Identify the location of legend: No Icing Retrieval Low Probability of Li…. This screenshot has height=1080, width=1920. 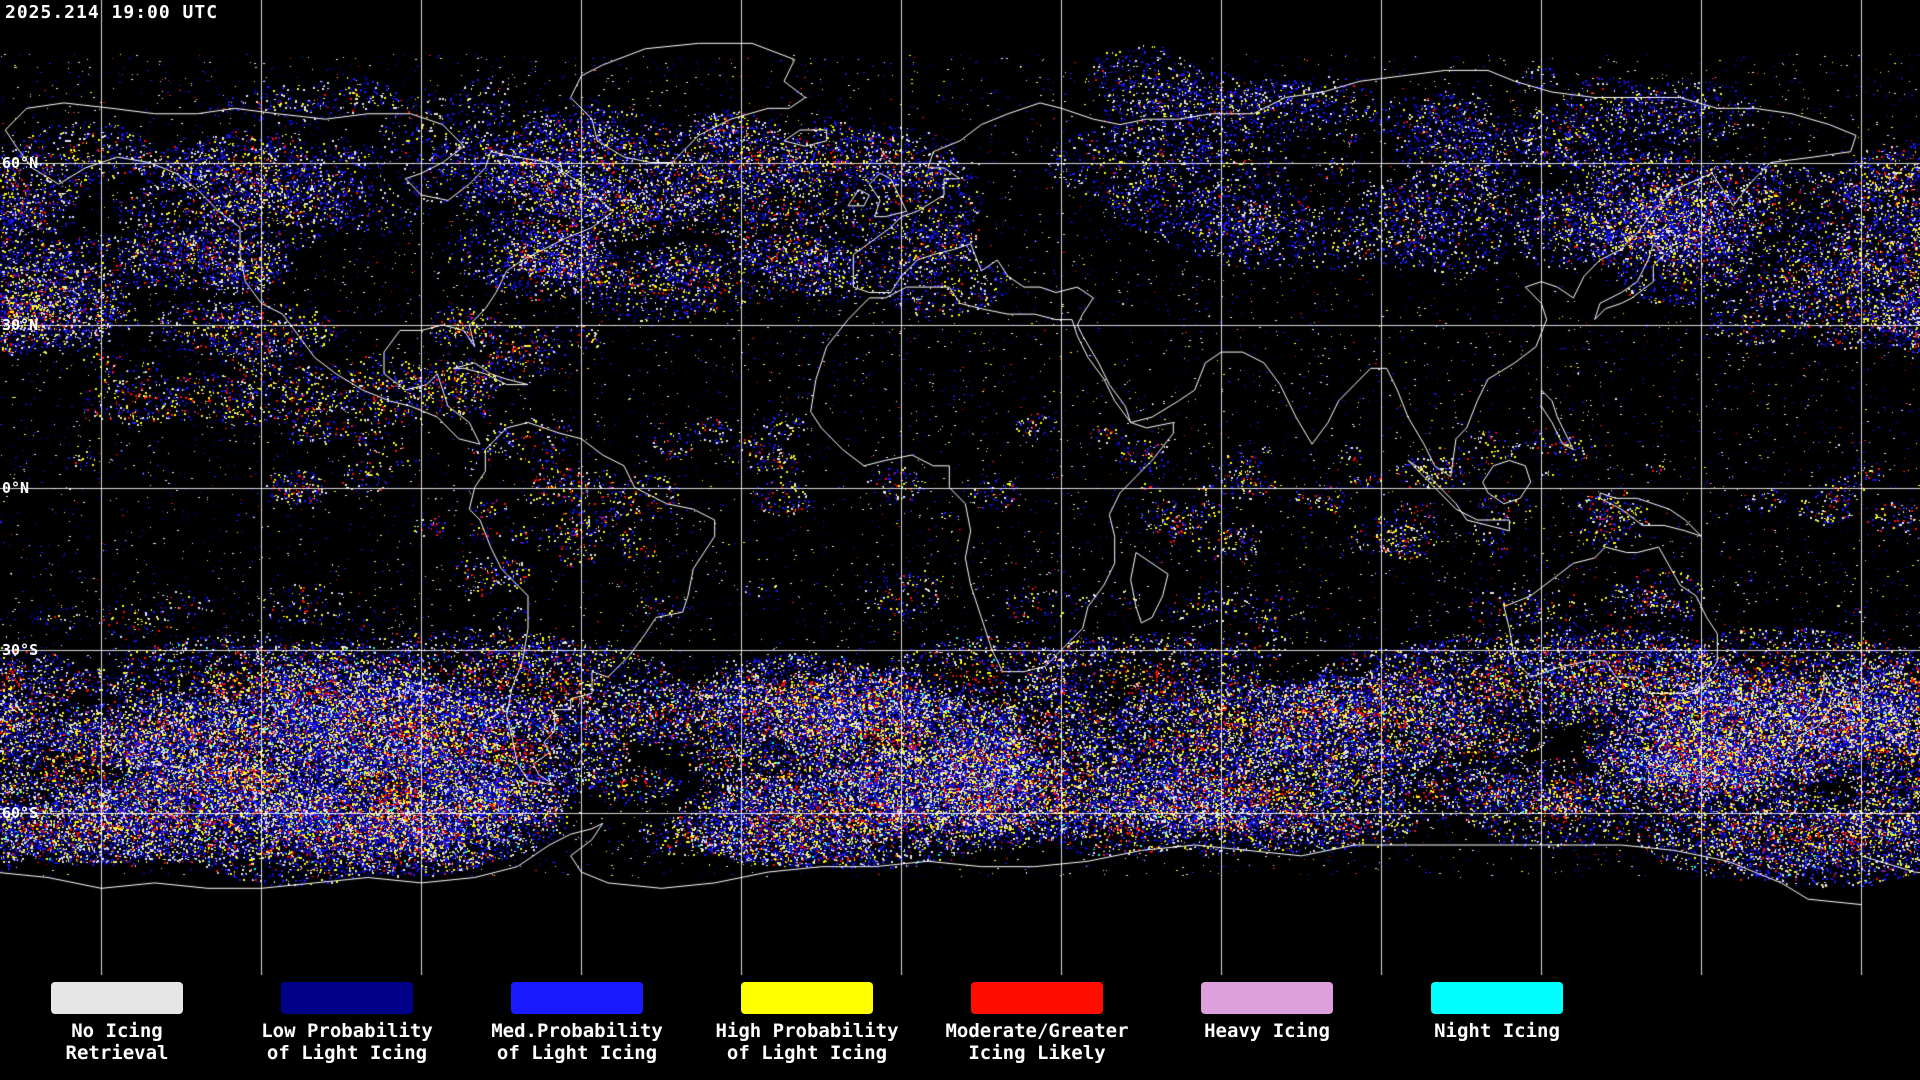
(809, 1023).